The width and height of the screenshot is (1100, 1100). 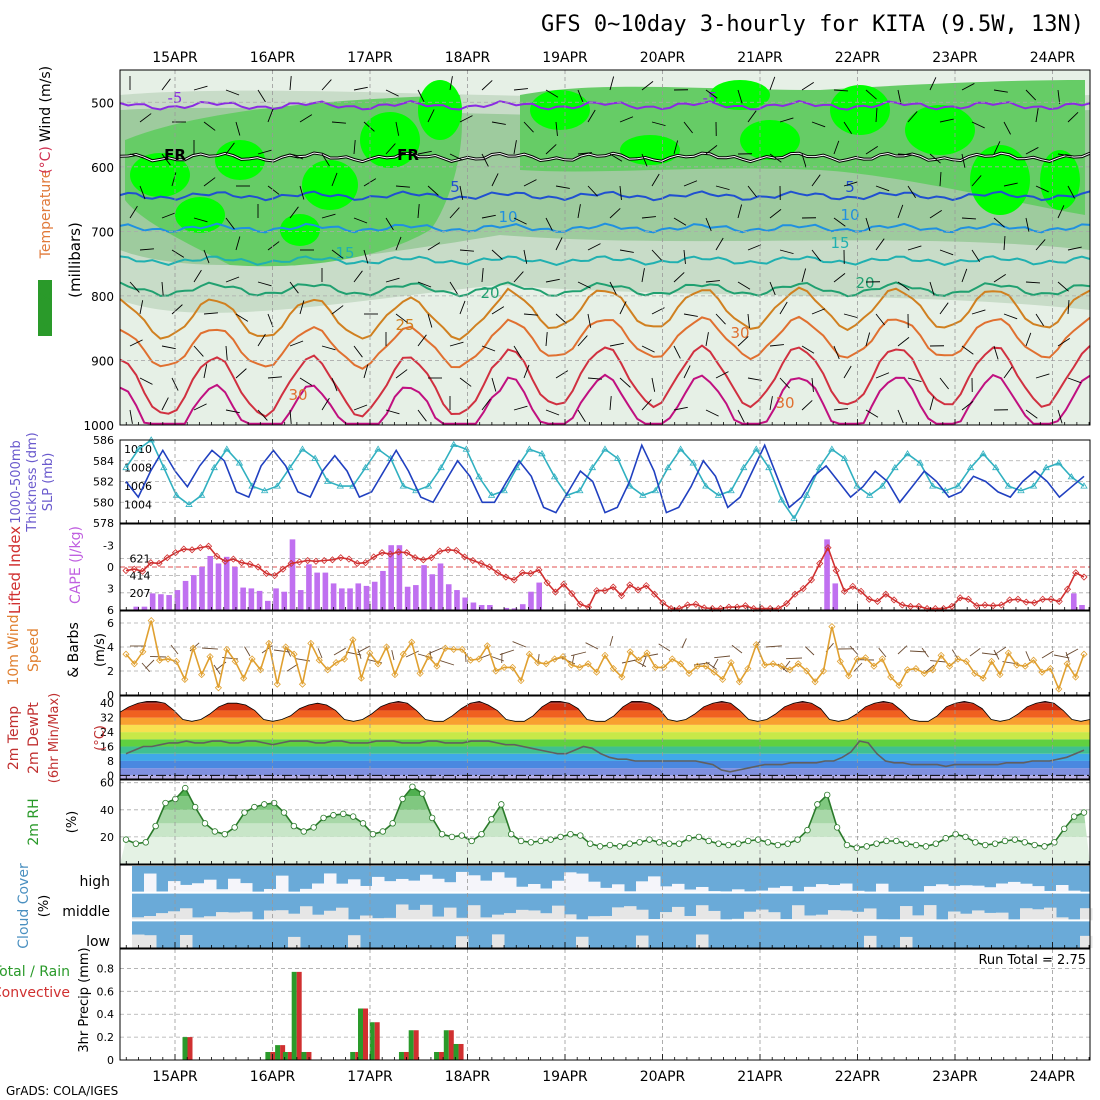 What do you see at coordinates (860, 110) in the screenshot?
I see `rh-fill-region` at bounding box center [860, 110].